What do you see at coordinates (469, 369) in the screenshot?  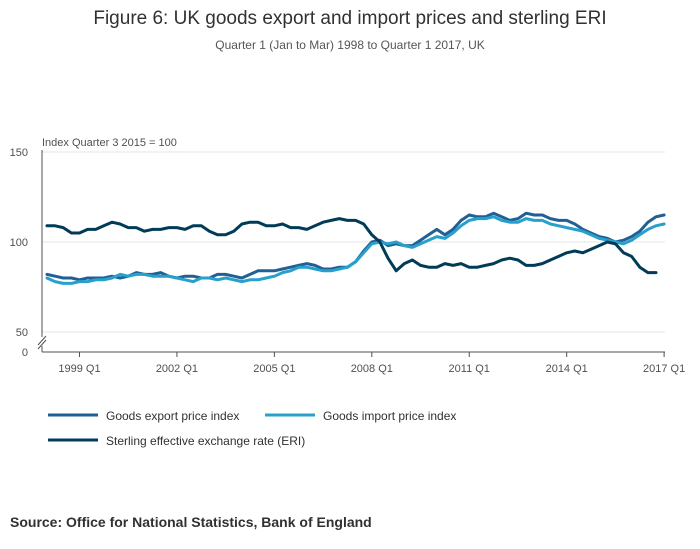 I see `x-tick-label: 2011 Q1` at bounding box center [469, 369].